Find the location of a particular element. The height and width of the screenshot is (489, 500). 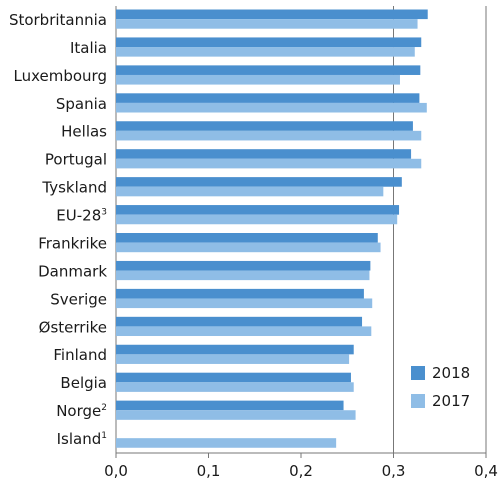

category-label-14: Norge2 is located at coordinates (81, 411).